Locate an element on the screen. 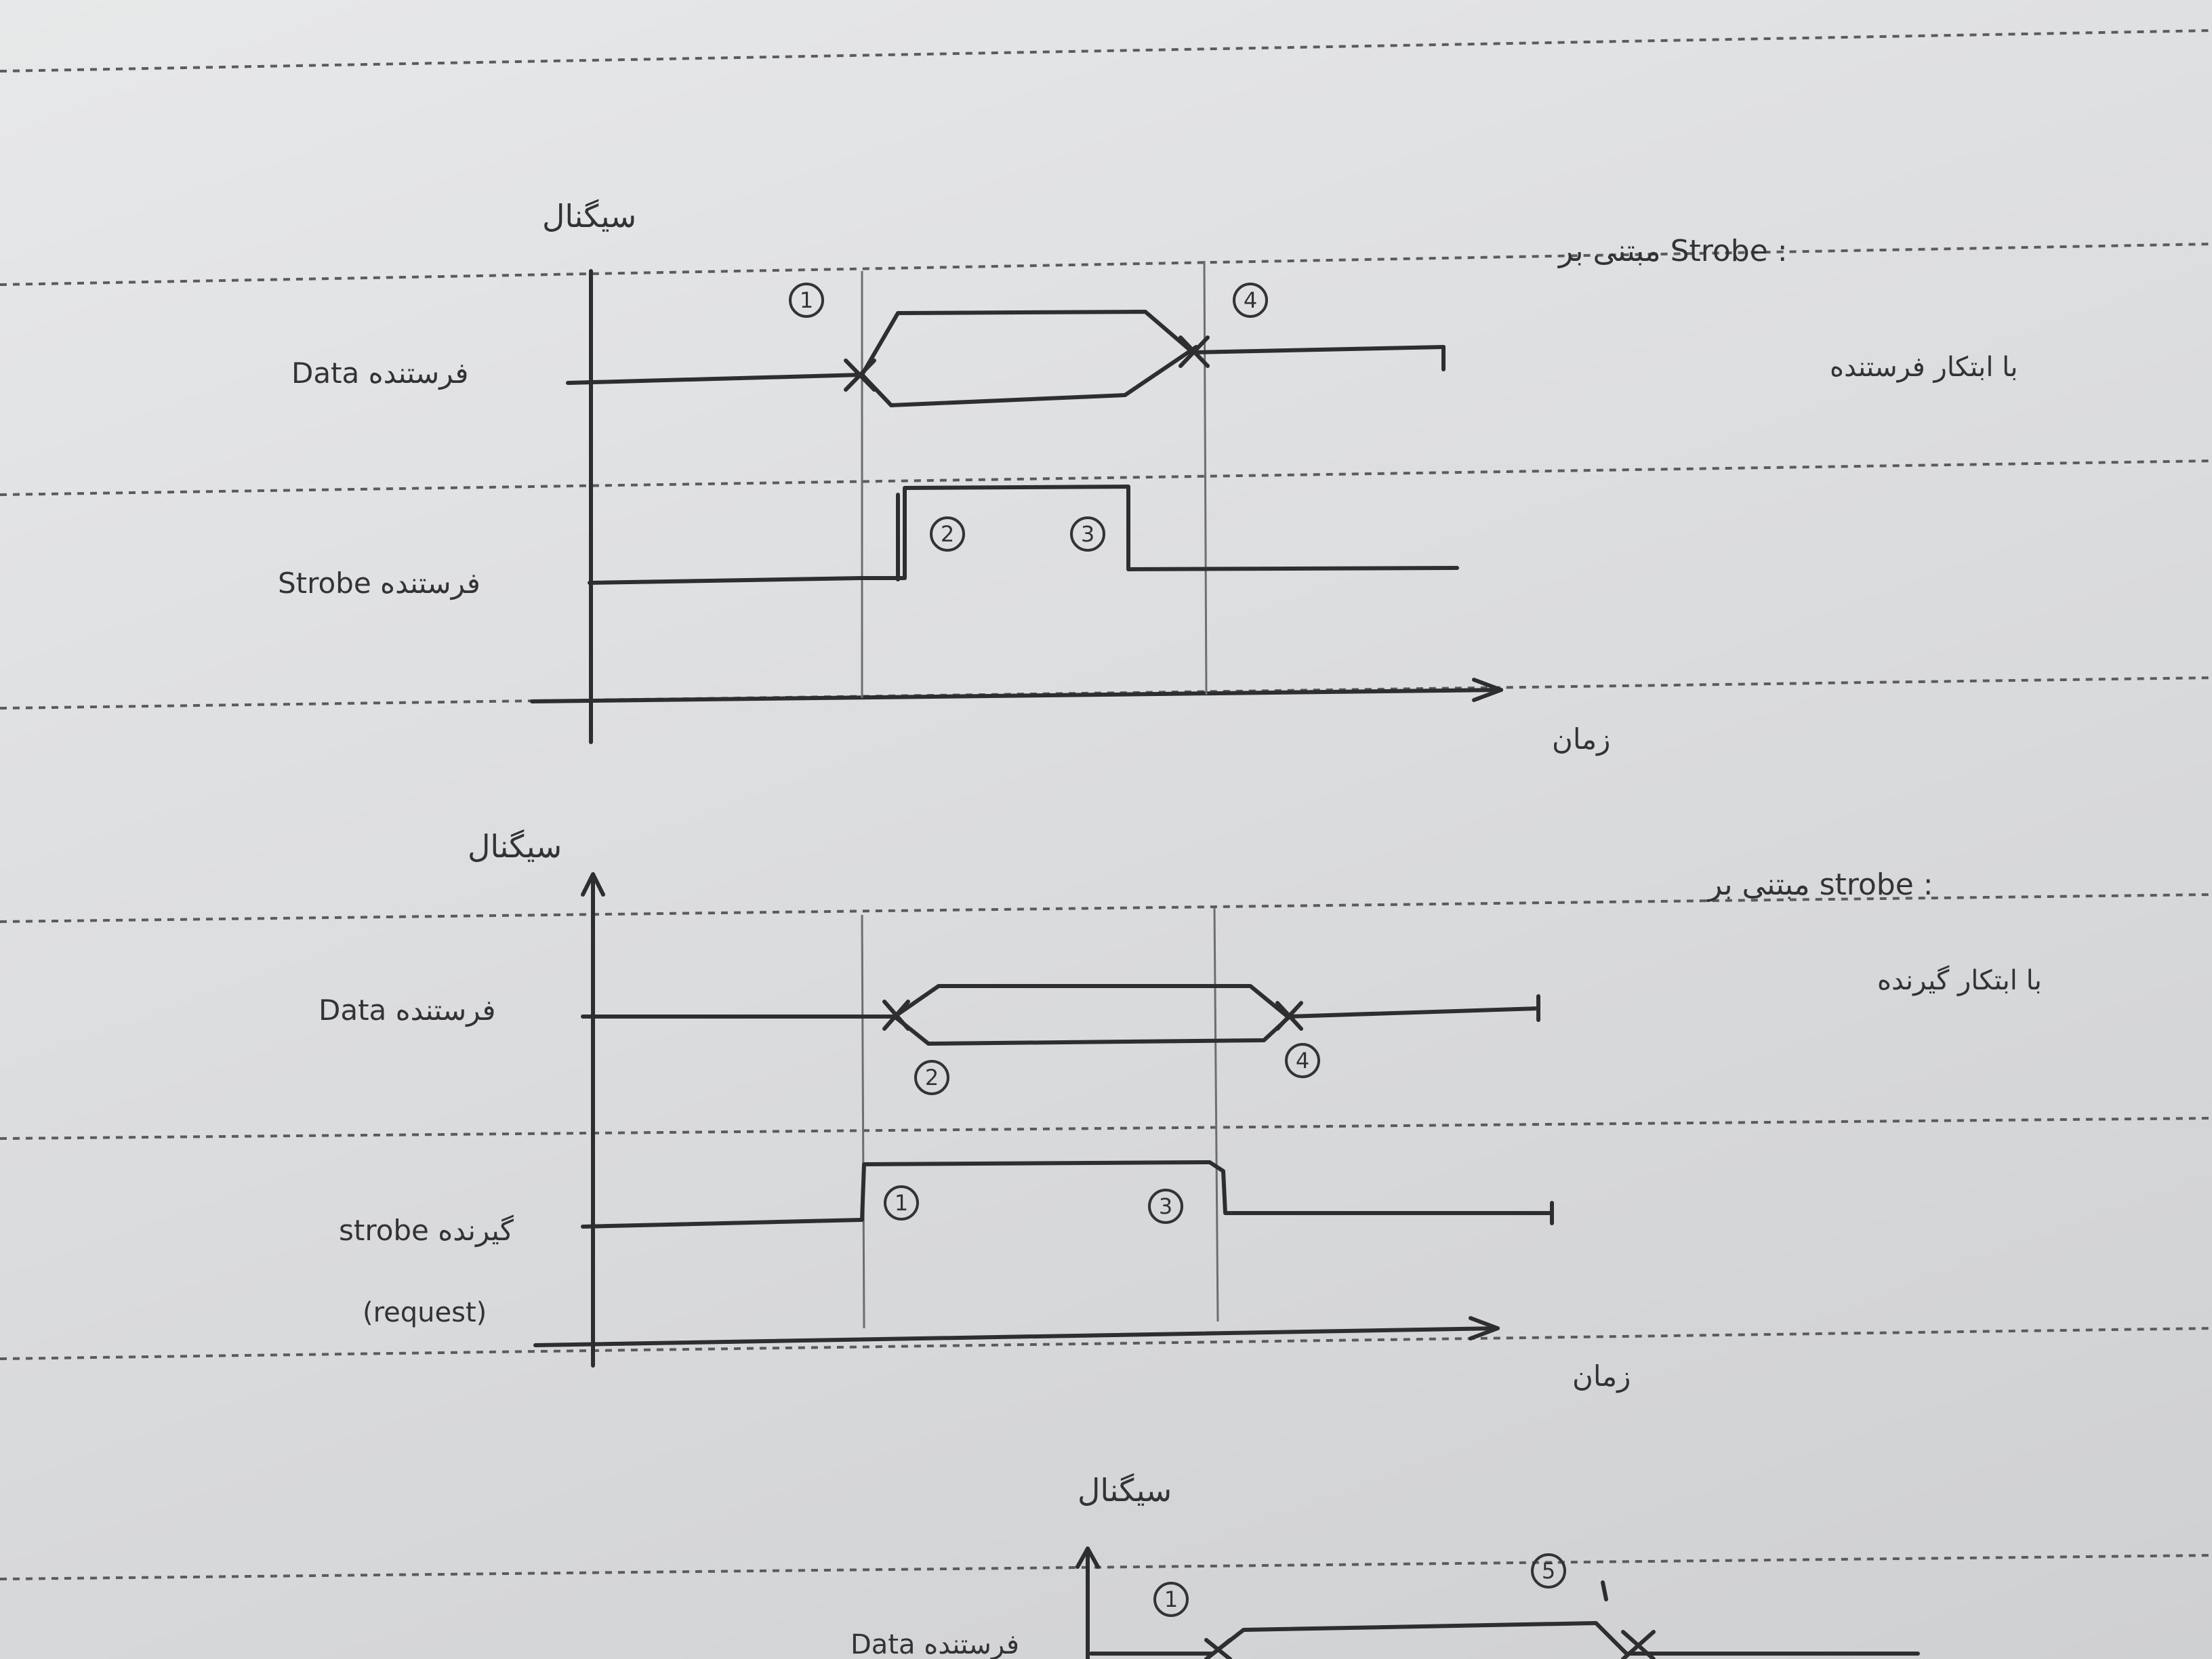 The image size is (2212, 1659). row-label-request: (request) is located at coordinates (425, 1313).